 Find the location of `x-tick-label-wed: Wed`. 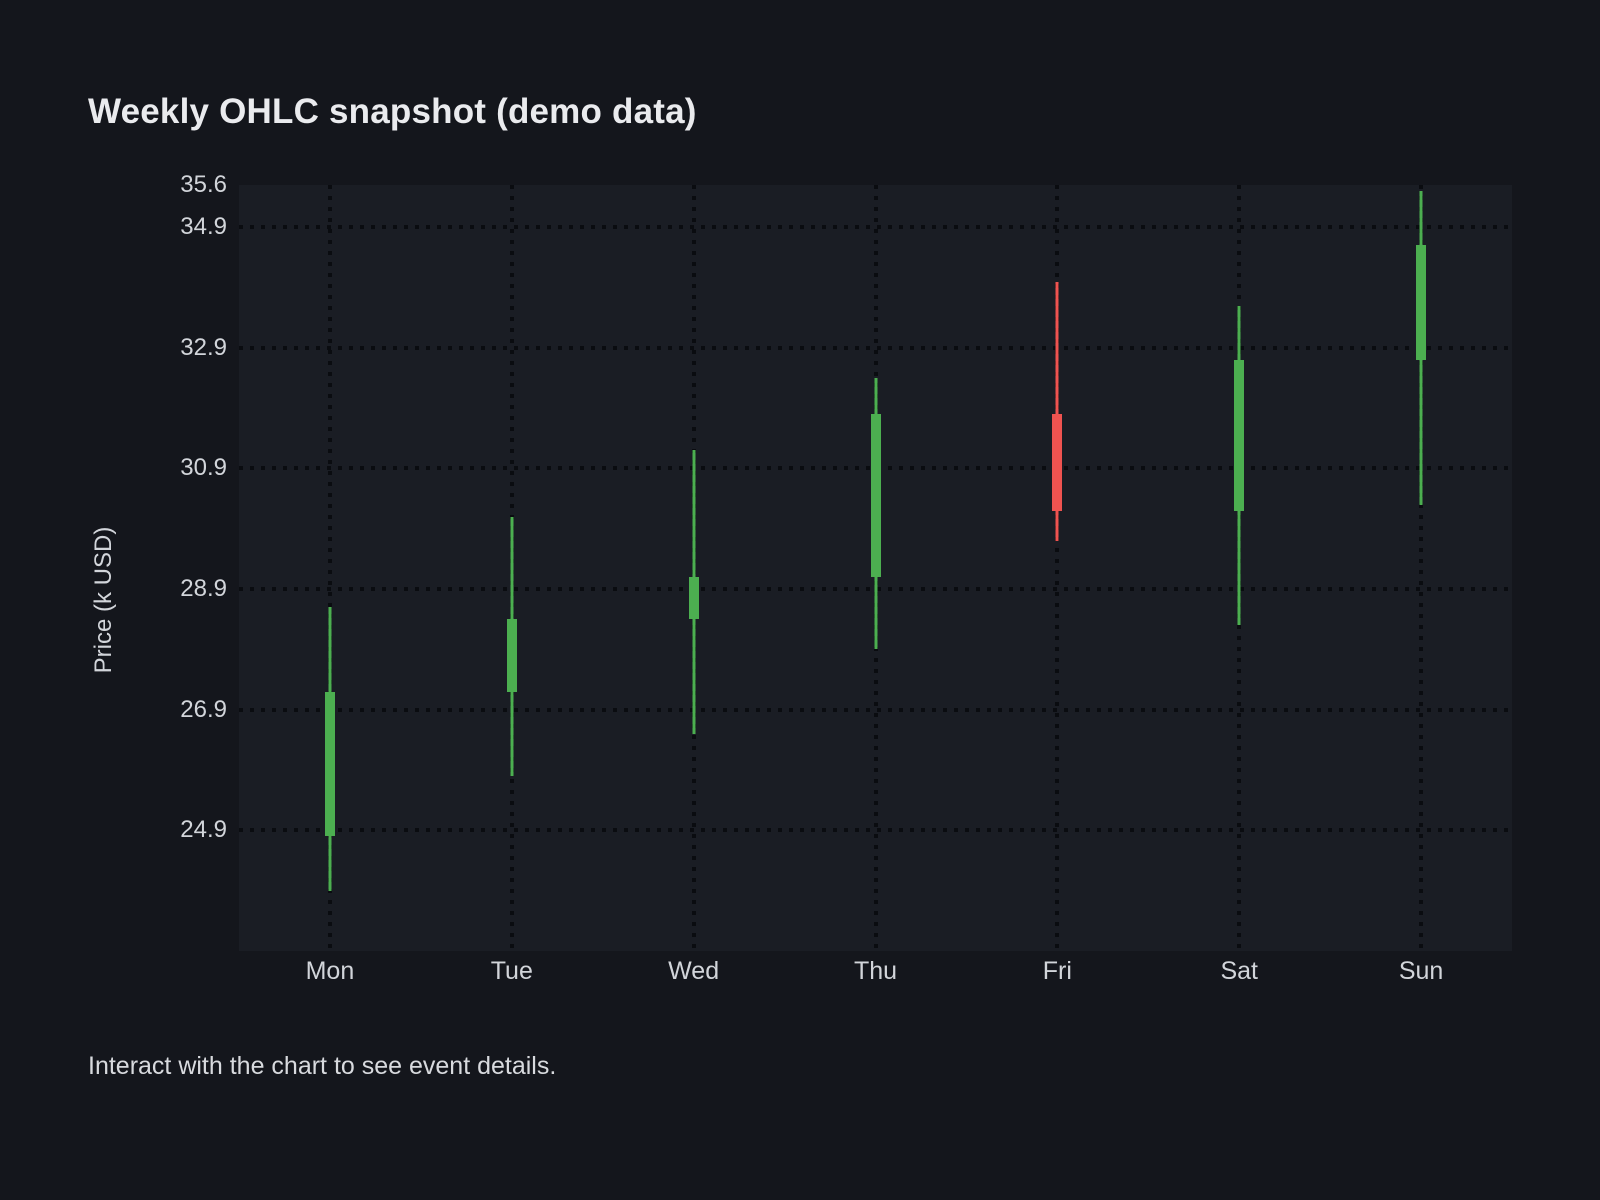

x-tick-label-wed: Wed is located at coordinates (694, 971).